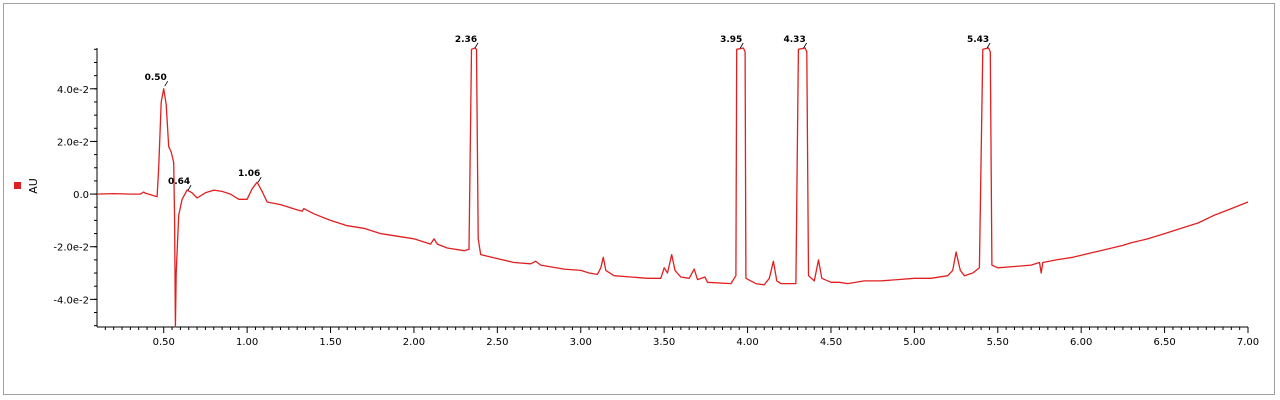 The width and height of the screenshot is (1280, 400). Describe the element at coordinates (1164, 342) in the screenshot. I see `x-tick-label: 6.50` at that location.